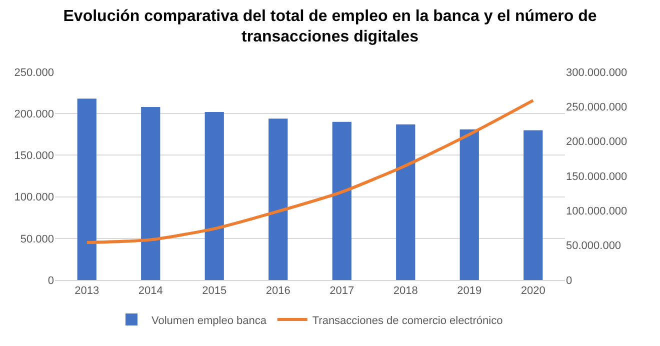  I want to click on y-tick-label: 150.000, so click(34, 156).